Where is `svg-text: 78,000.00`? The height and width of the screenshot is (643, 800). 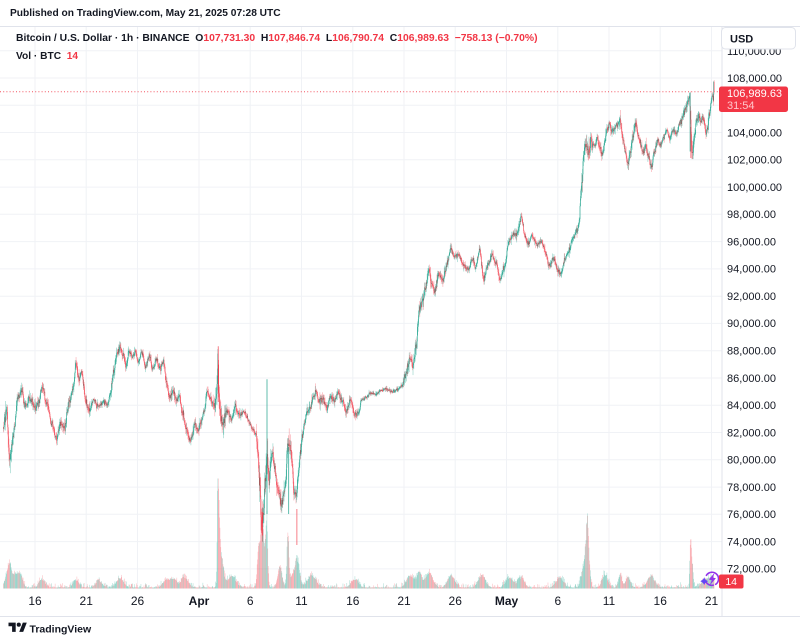 svg-text: 78,000.00 is located at coordinates (751, 488).